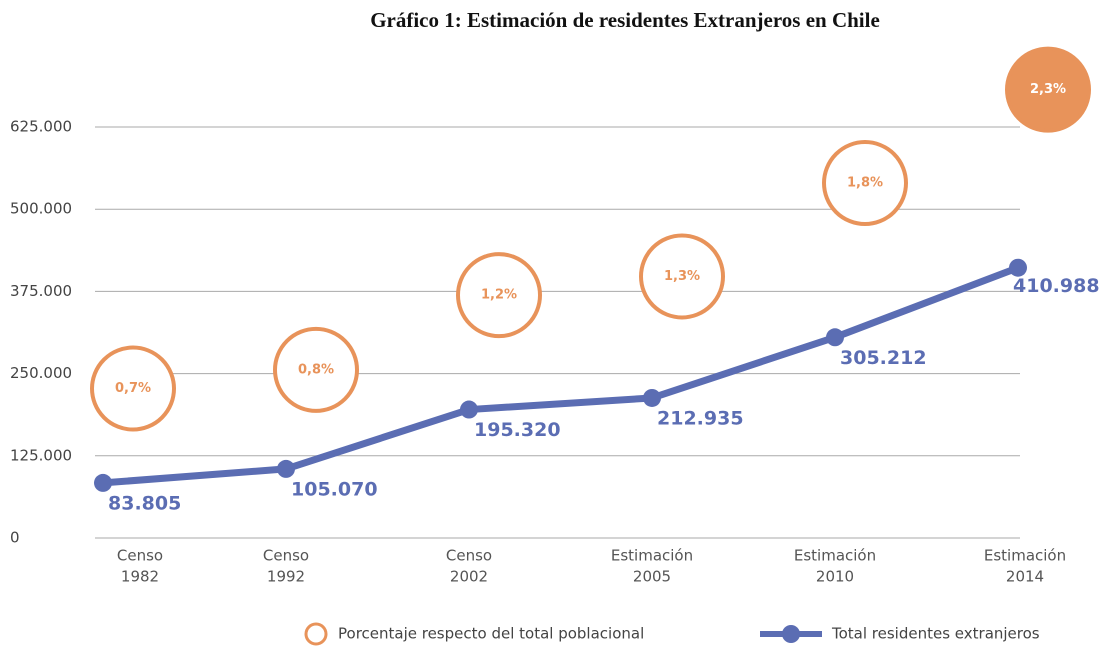 This screenshot has width=1110, height=646. What do you see at coordinates (334, 489) in the screenshot?
I see `data-label: 105.070` at bounding box center [334, 489].